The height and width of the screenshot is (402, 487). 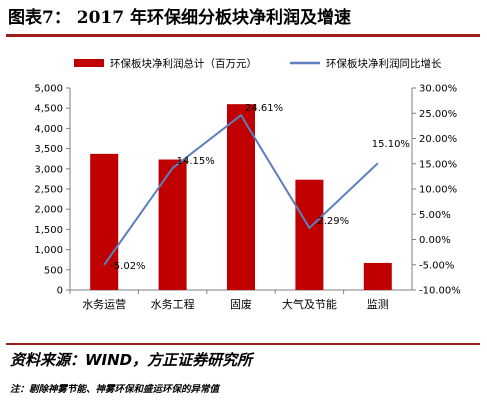 What do you see at coordinates (127, 266) in the screenshot?
I see `growth-data-label: -5.02%` at bounding box center [127, 266].